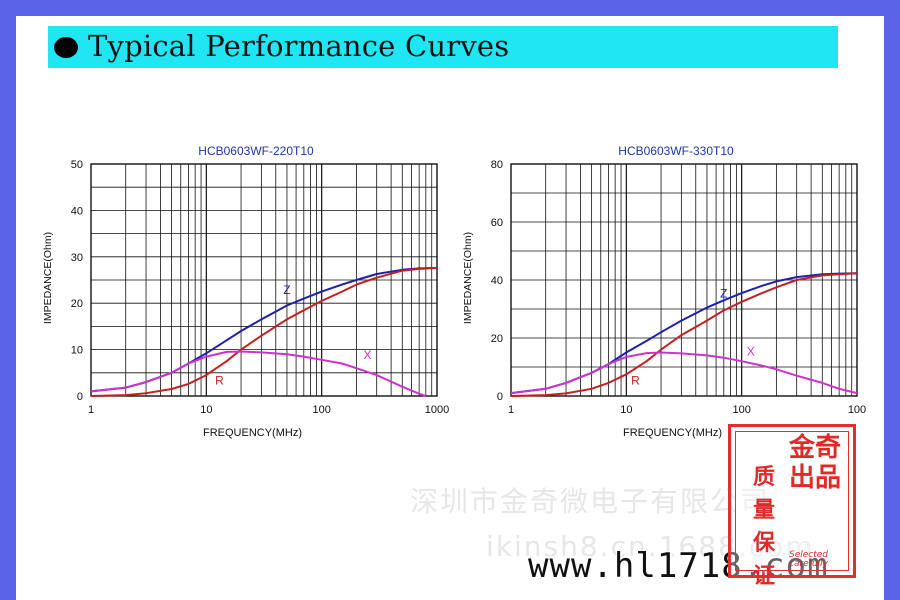 Image resolution: width=900 pixels, height=600 pixels. What do you see at coordinates (809, 559) in the screenshot?
I see `stamp-note: Selected carefully` at bounding box center [809, 559].